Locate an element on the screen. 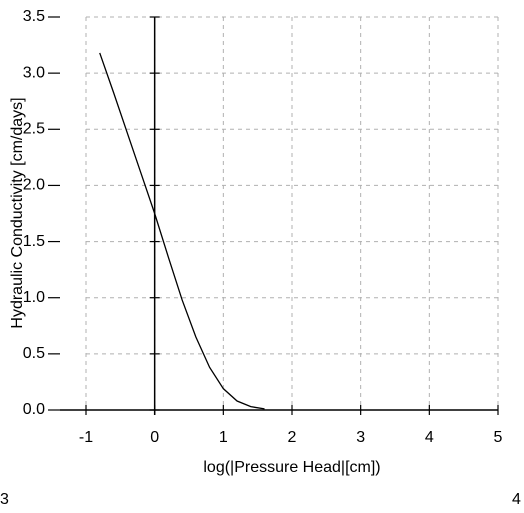 The height and width of the screenshot is (513, 524). y-axis-label: Hydraulic Conductivity [cm/days] is located at coordinates (17, 212).